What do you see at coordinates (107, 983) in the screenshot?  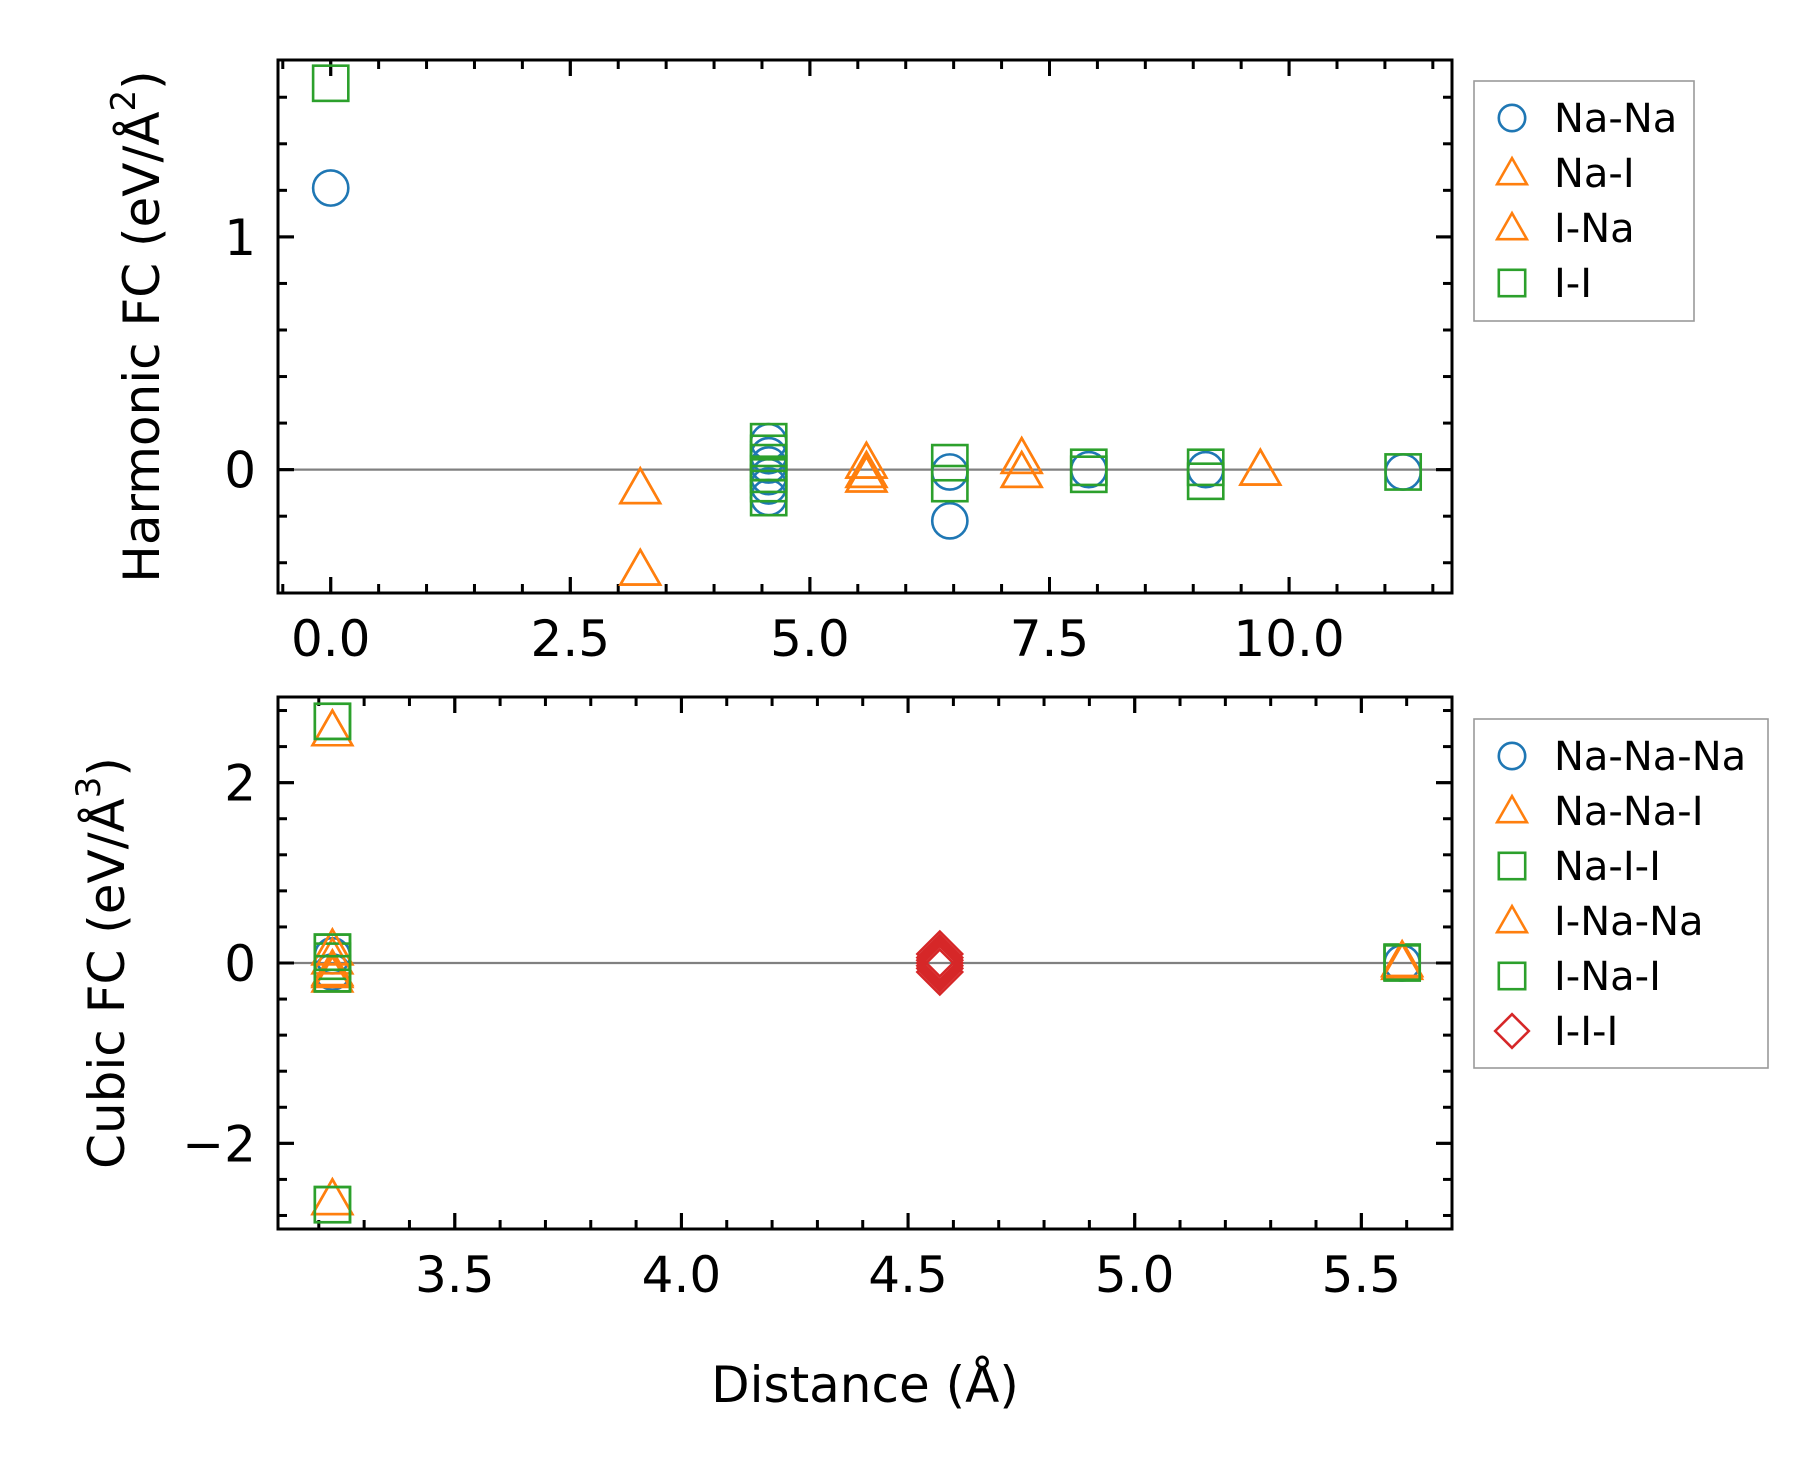 I see `cubic-y-axis-label-main: Cubic FC (eV/Å` at bounding box center [107, 983].